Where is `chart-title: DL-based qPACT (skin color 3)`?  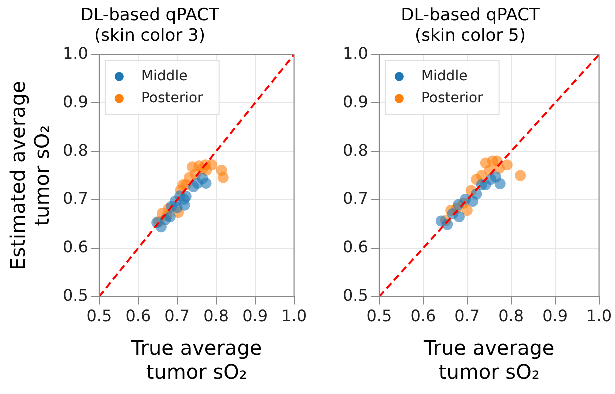
chart-title: DL-based qPACT (skin color 3) is located at coordinates (150, 26).